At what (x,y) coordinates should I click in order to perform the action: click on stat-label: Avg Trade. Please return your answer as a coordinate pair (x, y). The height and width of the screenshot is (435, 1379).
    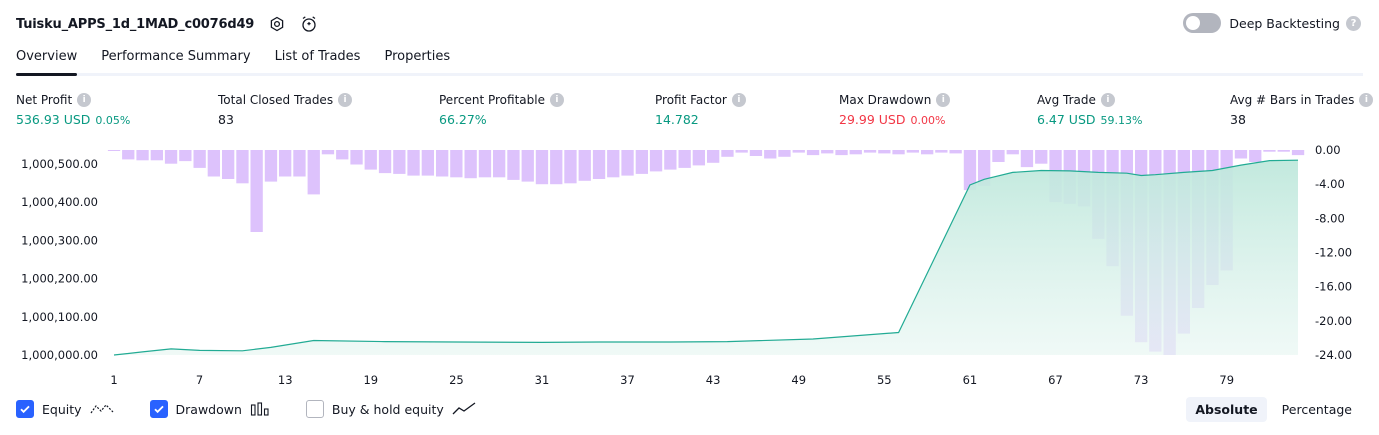
    Looking at the image, I should click on (1066, 100).